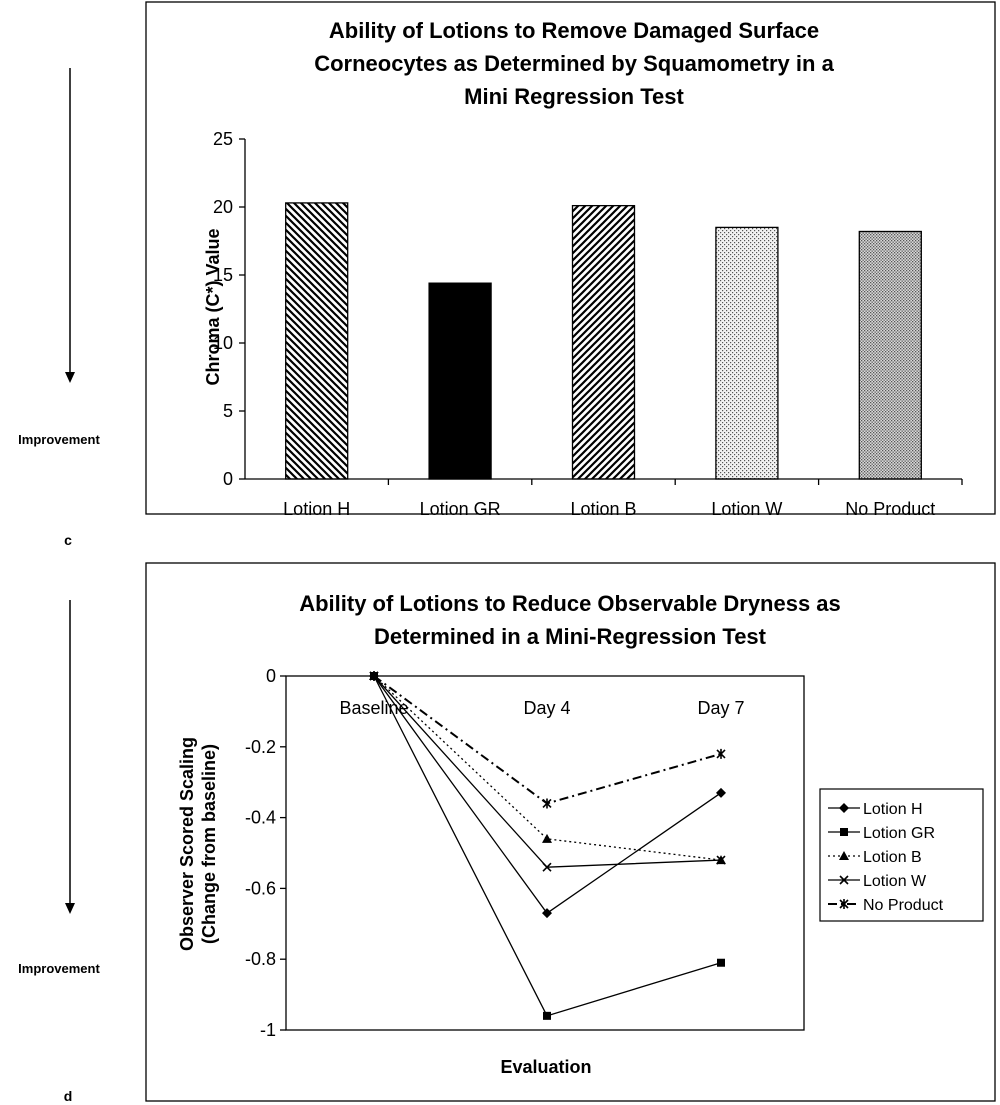  Describe the element at coordinates (899, 833) in the screenshot. I see `legend-label: Lotion GR` at that location.